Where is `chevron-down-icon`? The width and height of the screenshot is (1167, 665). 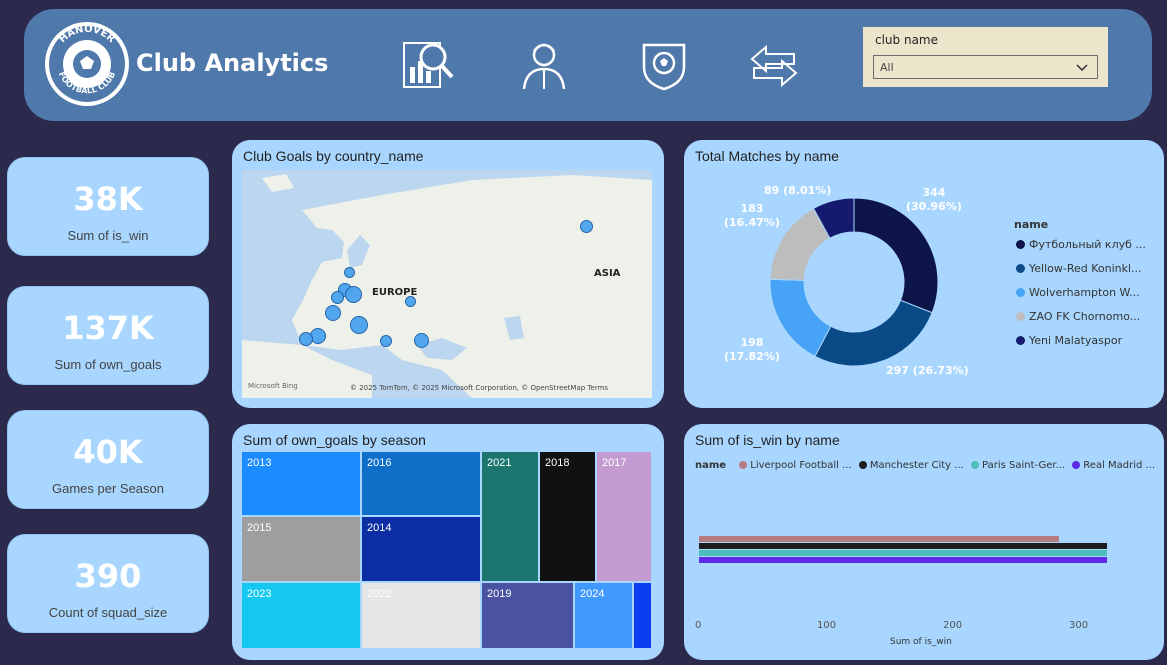
chevron-down-icon is located at coordinates (1082, 68).